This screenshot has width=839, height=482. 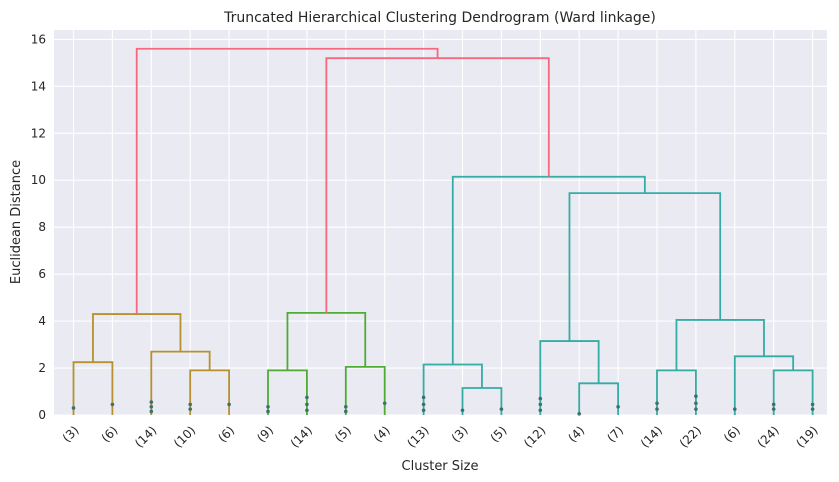 What do you see at coordinates (145, 436) in the screenshot?
I see `x-tick-label-2: (14)` at bounding box center [145, 436].